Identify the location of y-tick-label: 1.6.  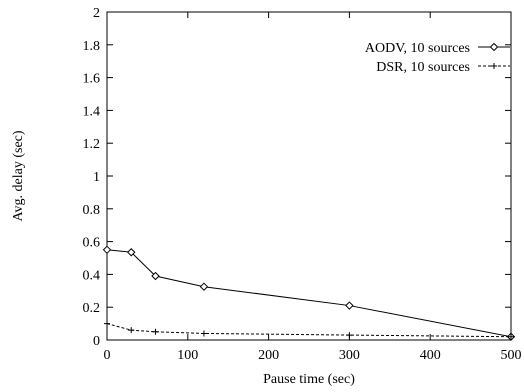
(92, 79).